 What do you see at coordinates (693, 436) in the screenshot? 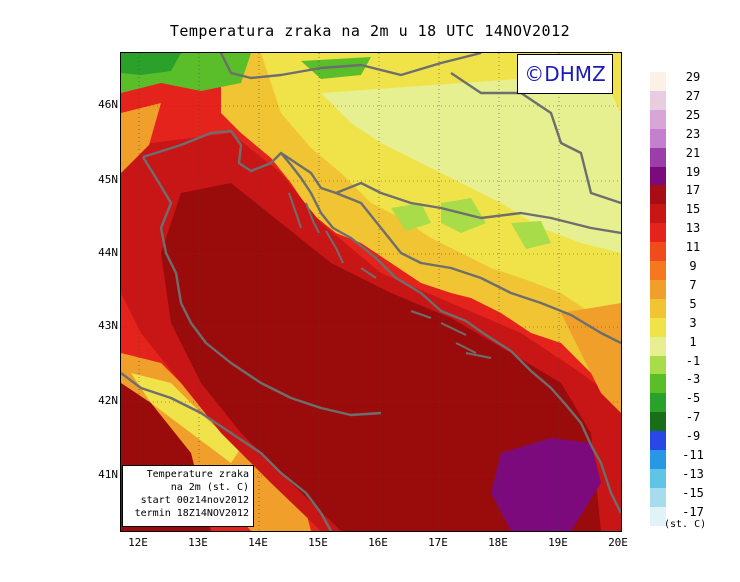
I see `legend-label: -9` at bounding box center [693, 436].